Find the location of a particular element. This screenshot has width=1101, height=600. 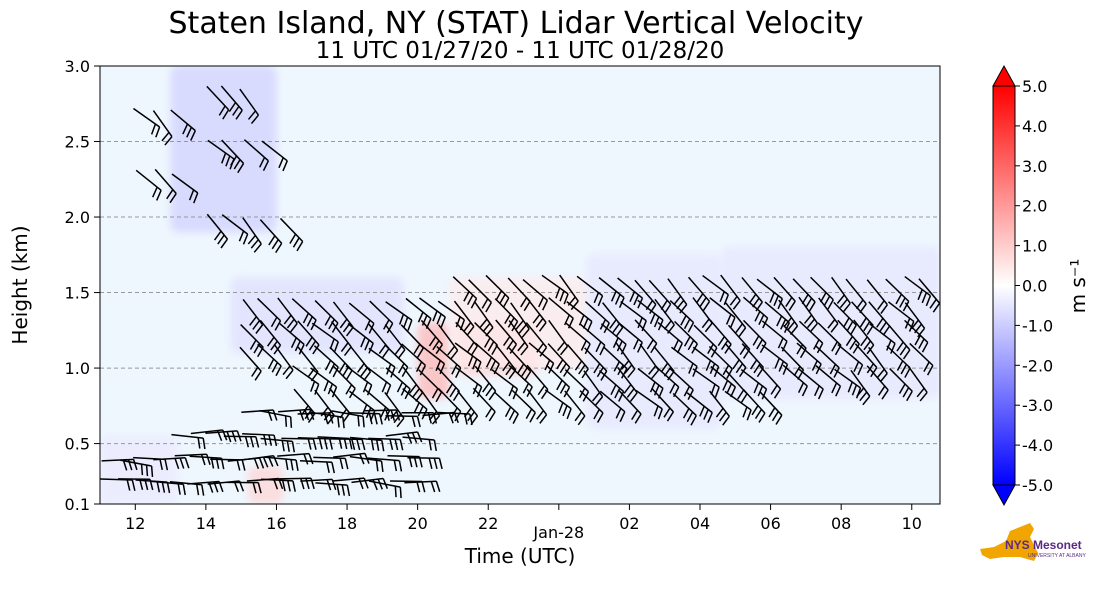

colorbar-tick-label: -1.0 is located at coordinates (1037, 325).